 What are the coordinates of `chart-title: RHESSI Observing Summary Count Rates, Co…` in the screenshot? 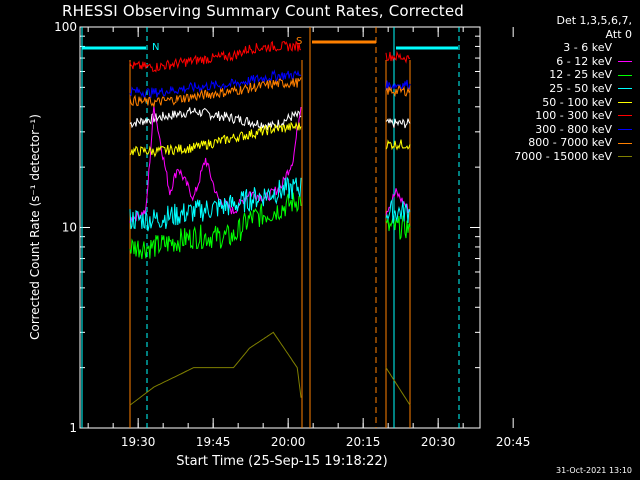 It's located at (263, 11).